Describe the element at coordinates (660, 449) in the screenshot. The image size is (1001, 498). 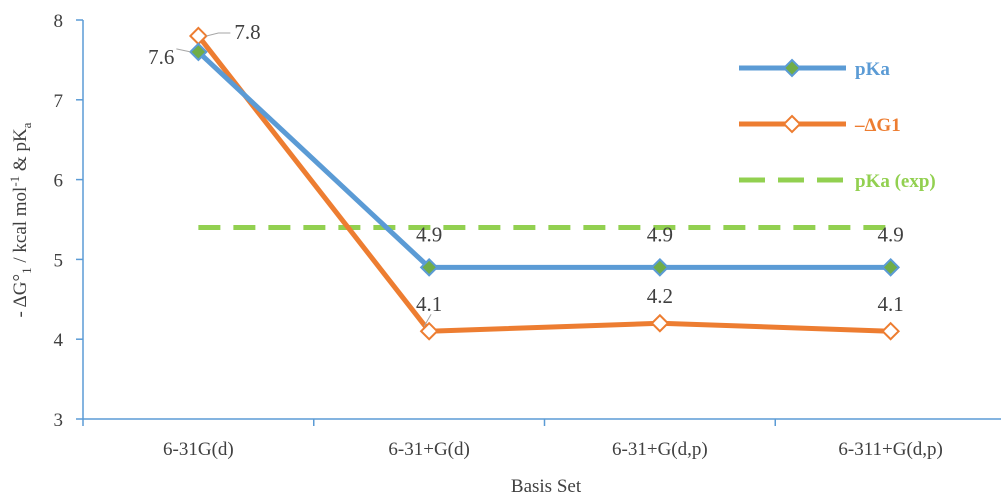
I see `x-tick-label: 6-31+G(d,p)` at that location.